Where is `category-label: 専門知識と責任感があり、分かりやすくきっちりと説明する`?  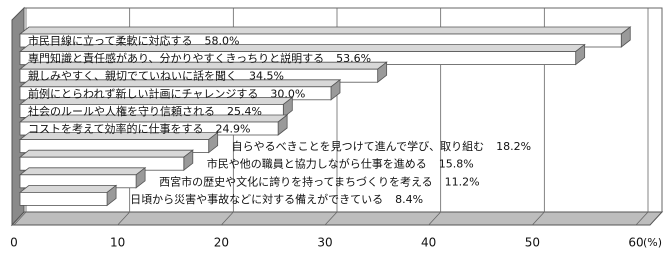 category-label: 専門知識と責任感があり、分かりやすくきっちりと説明する is located at coordinates (176, 58).